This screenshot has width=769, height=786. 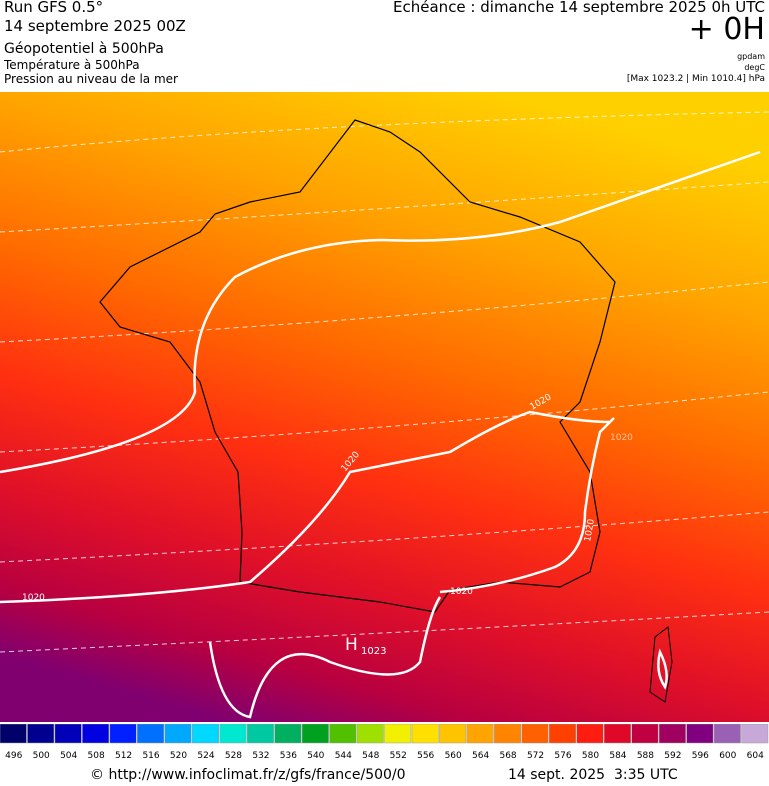 What do you see at coordinates (661, 664) in the screenshot?
I see `corsica-outline` at bounding box center [661, 664].